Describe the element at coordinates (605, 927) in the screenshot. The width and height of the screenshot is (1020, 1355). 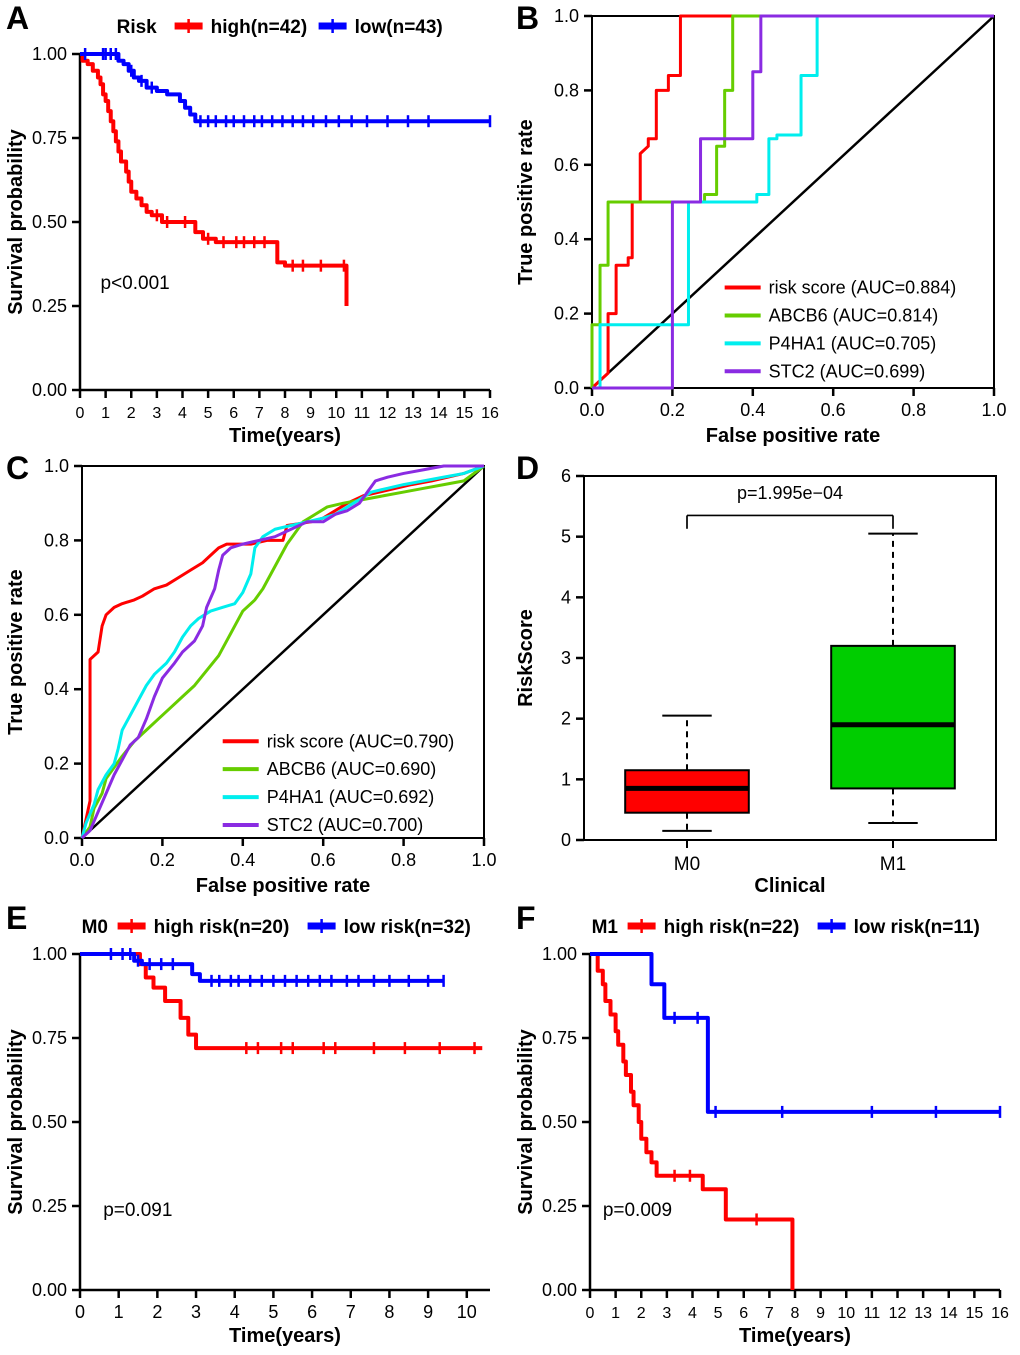
I see `legend-title: M1` at that location.